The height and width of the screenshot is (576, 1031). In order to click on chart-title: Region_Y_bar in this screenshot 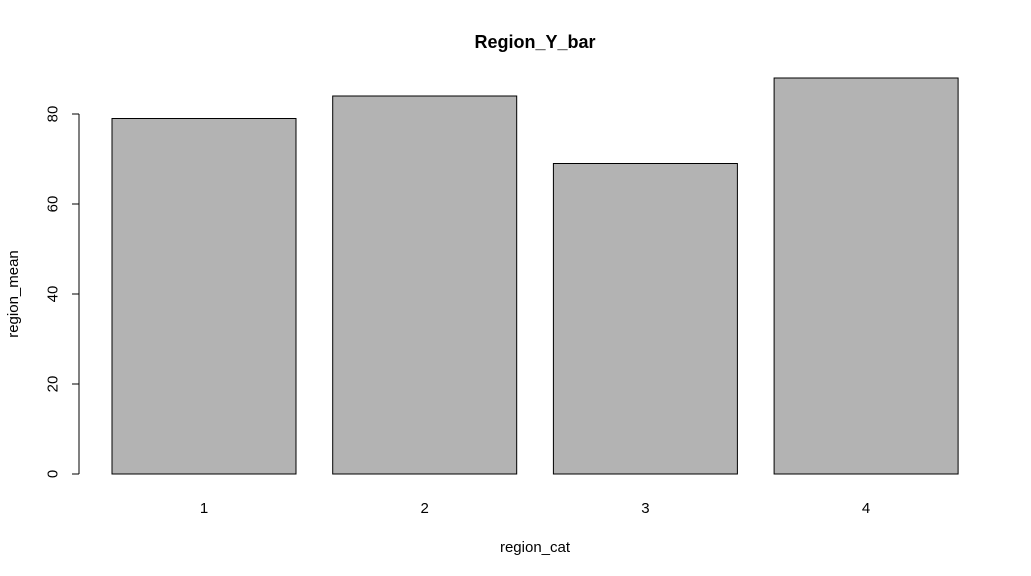, I will do `click(534, 42)`.